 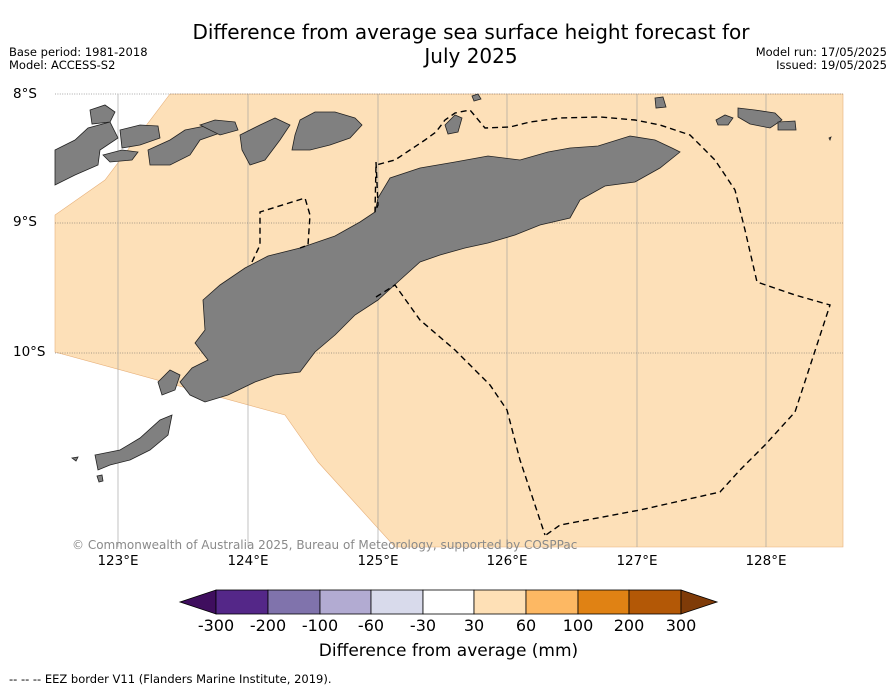 I want to click on babar-island, so click(x=760, y=118).